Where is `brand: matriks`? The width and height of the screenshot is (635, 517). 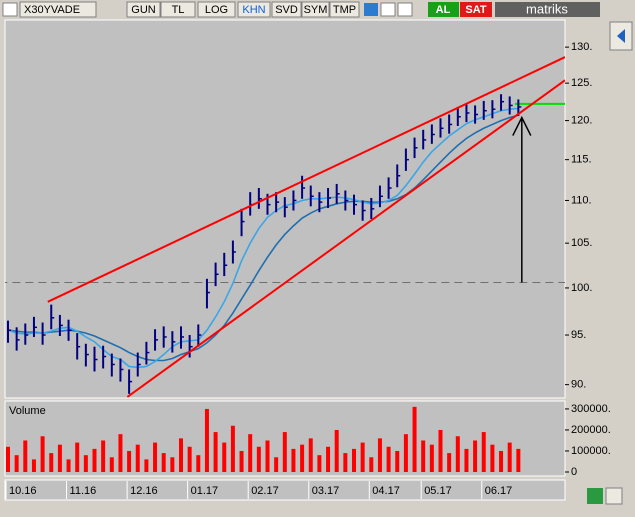
brand: matriks is located at coordinates (547, 8).